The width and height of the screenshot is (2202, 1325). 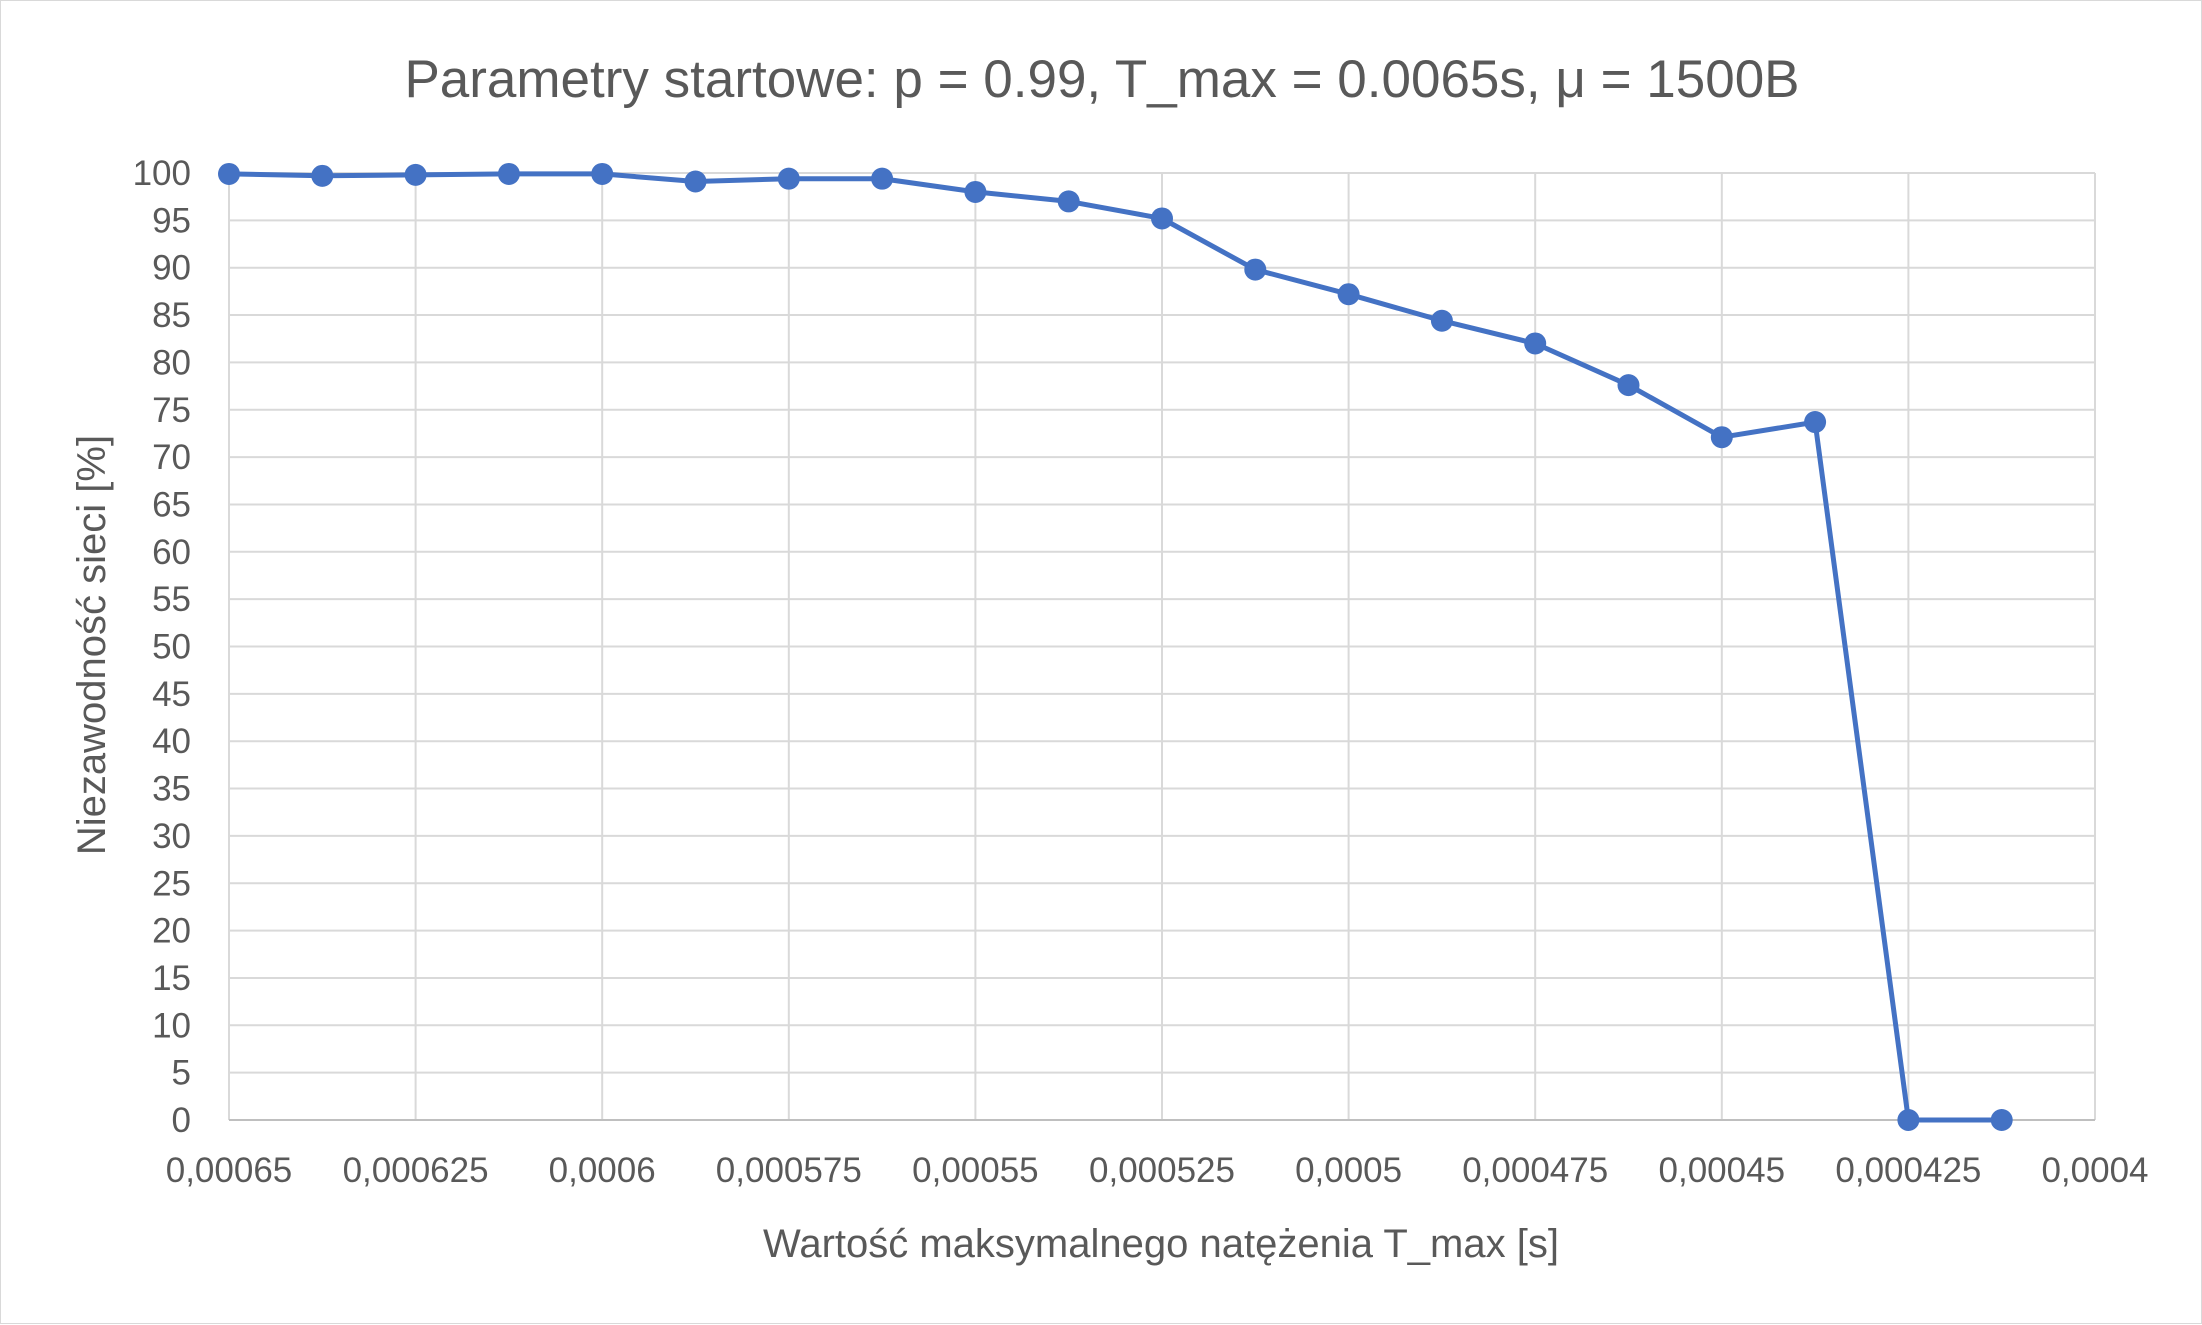 What do you see at coordinates (181, 1120) in the screenshot?
I see `y-tick-label: 0` at bounding box center [181, 1120].